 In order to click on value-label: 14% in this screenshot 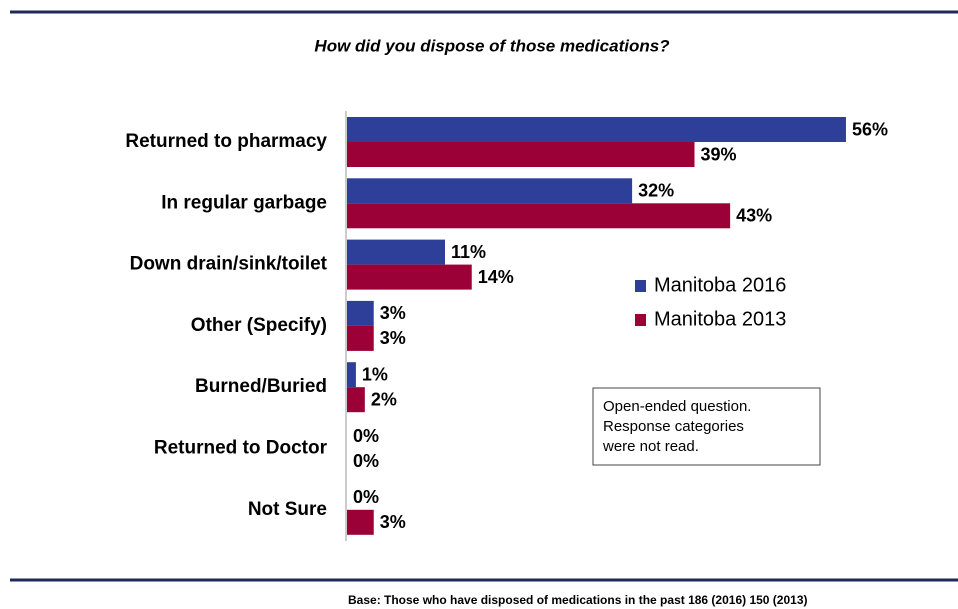, I will do `click(496, 277)`.